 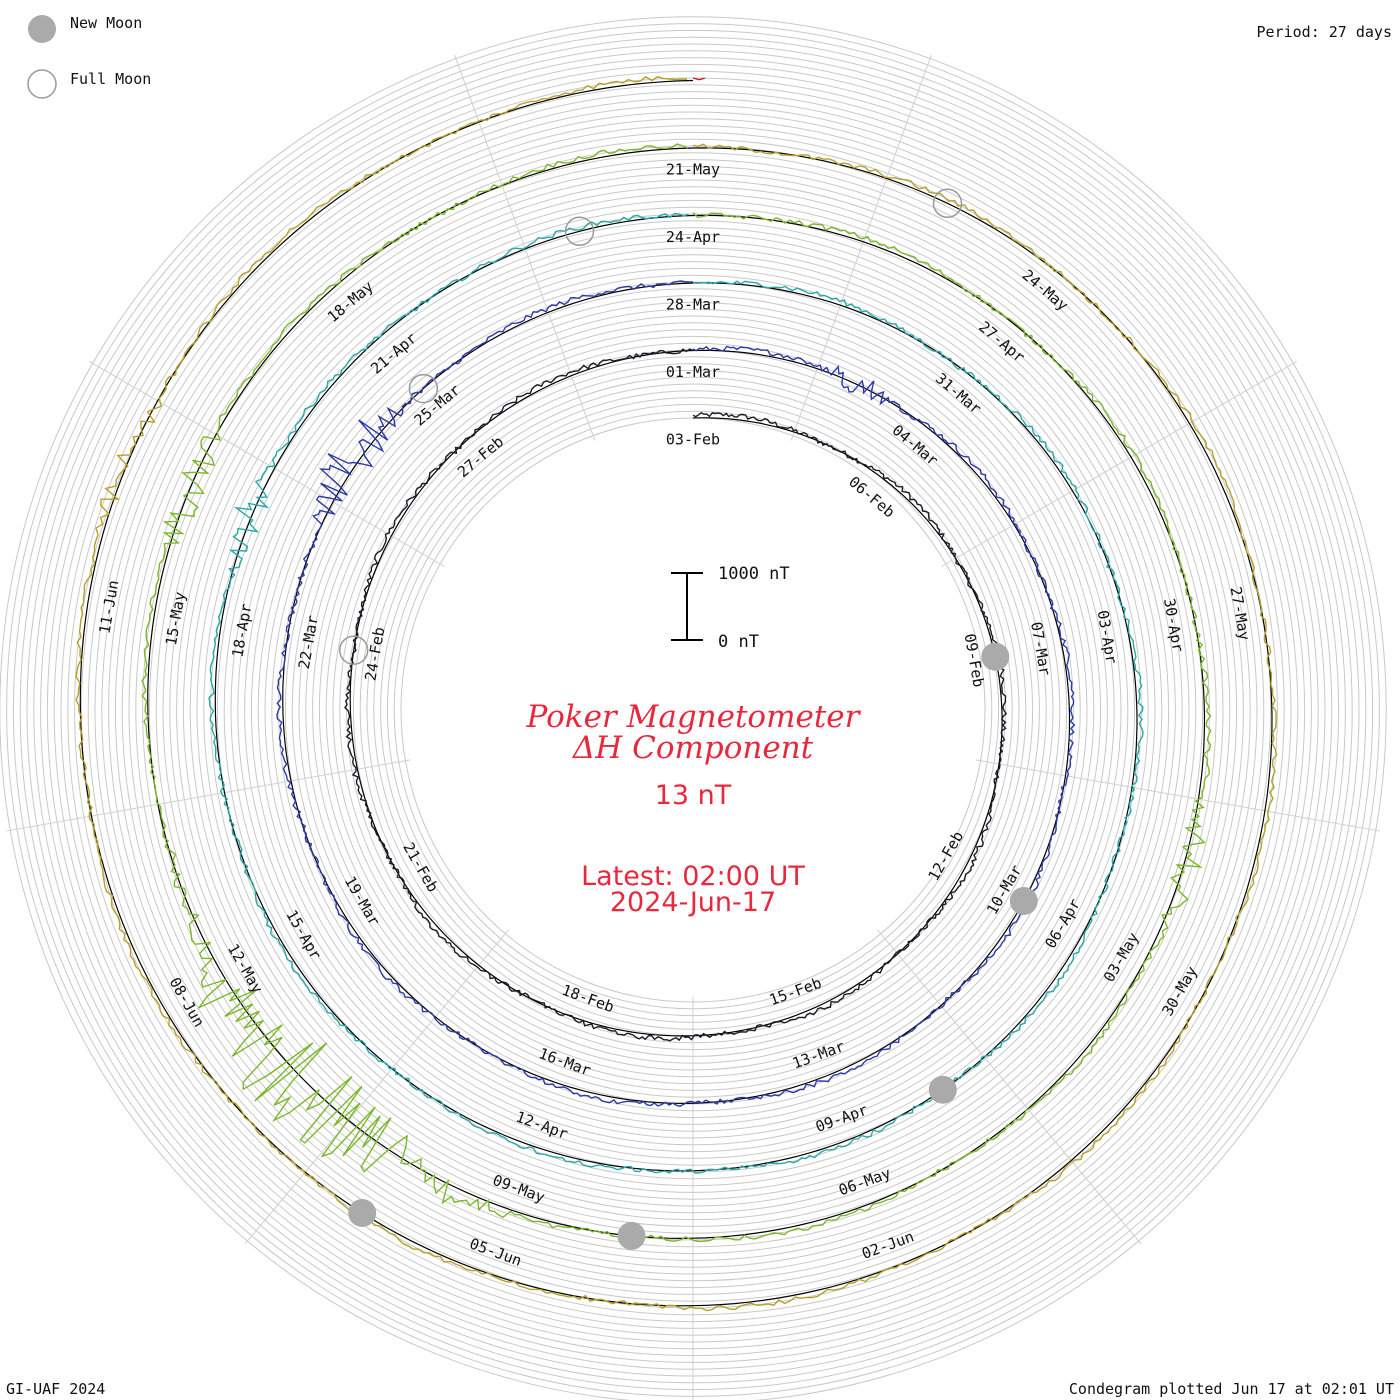 I want to click on baseline-value: 13 nT, so click(x=693, y=795).